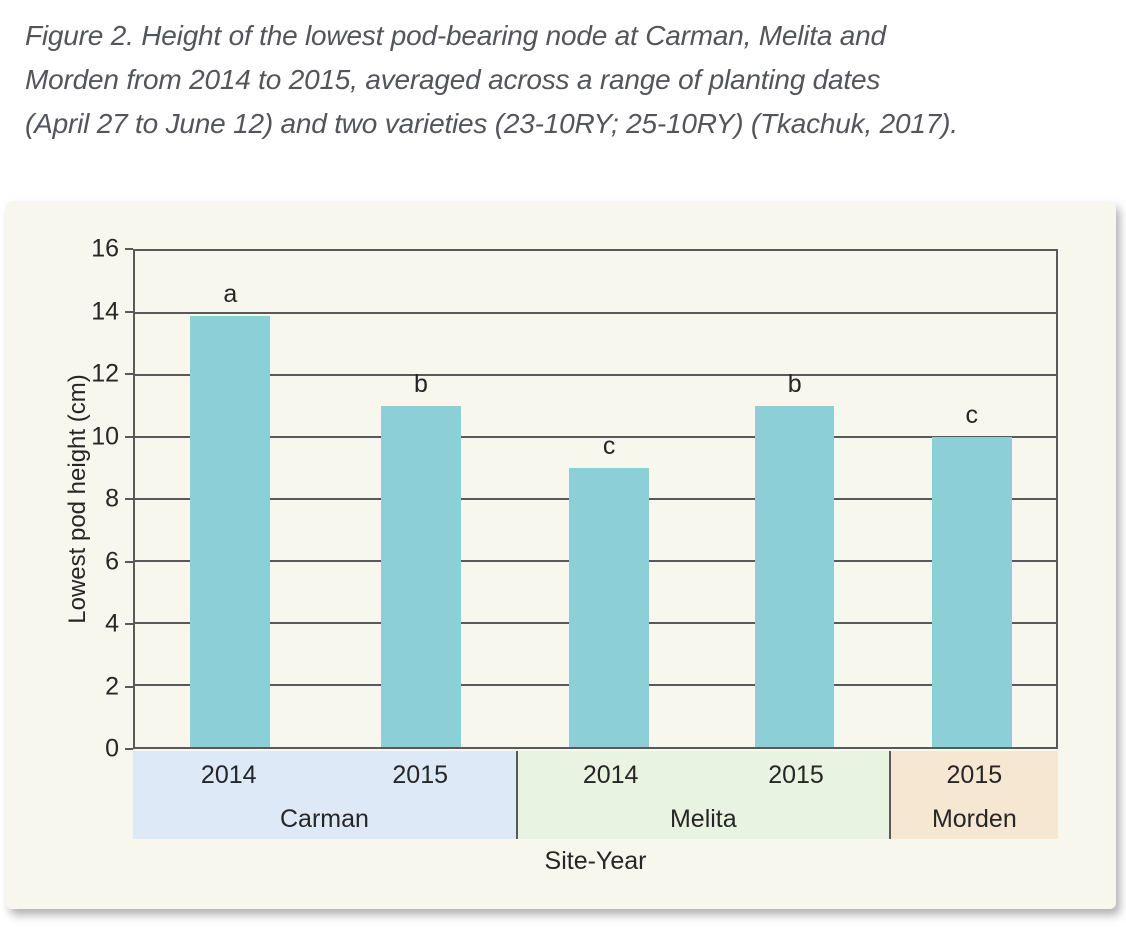 The height and width of the screenshot is (938, 1126). Describe the element at coordinates (105, 436) in the screenshot. I see `y-tick-label-10: 10` at that location.